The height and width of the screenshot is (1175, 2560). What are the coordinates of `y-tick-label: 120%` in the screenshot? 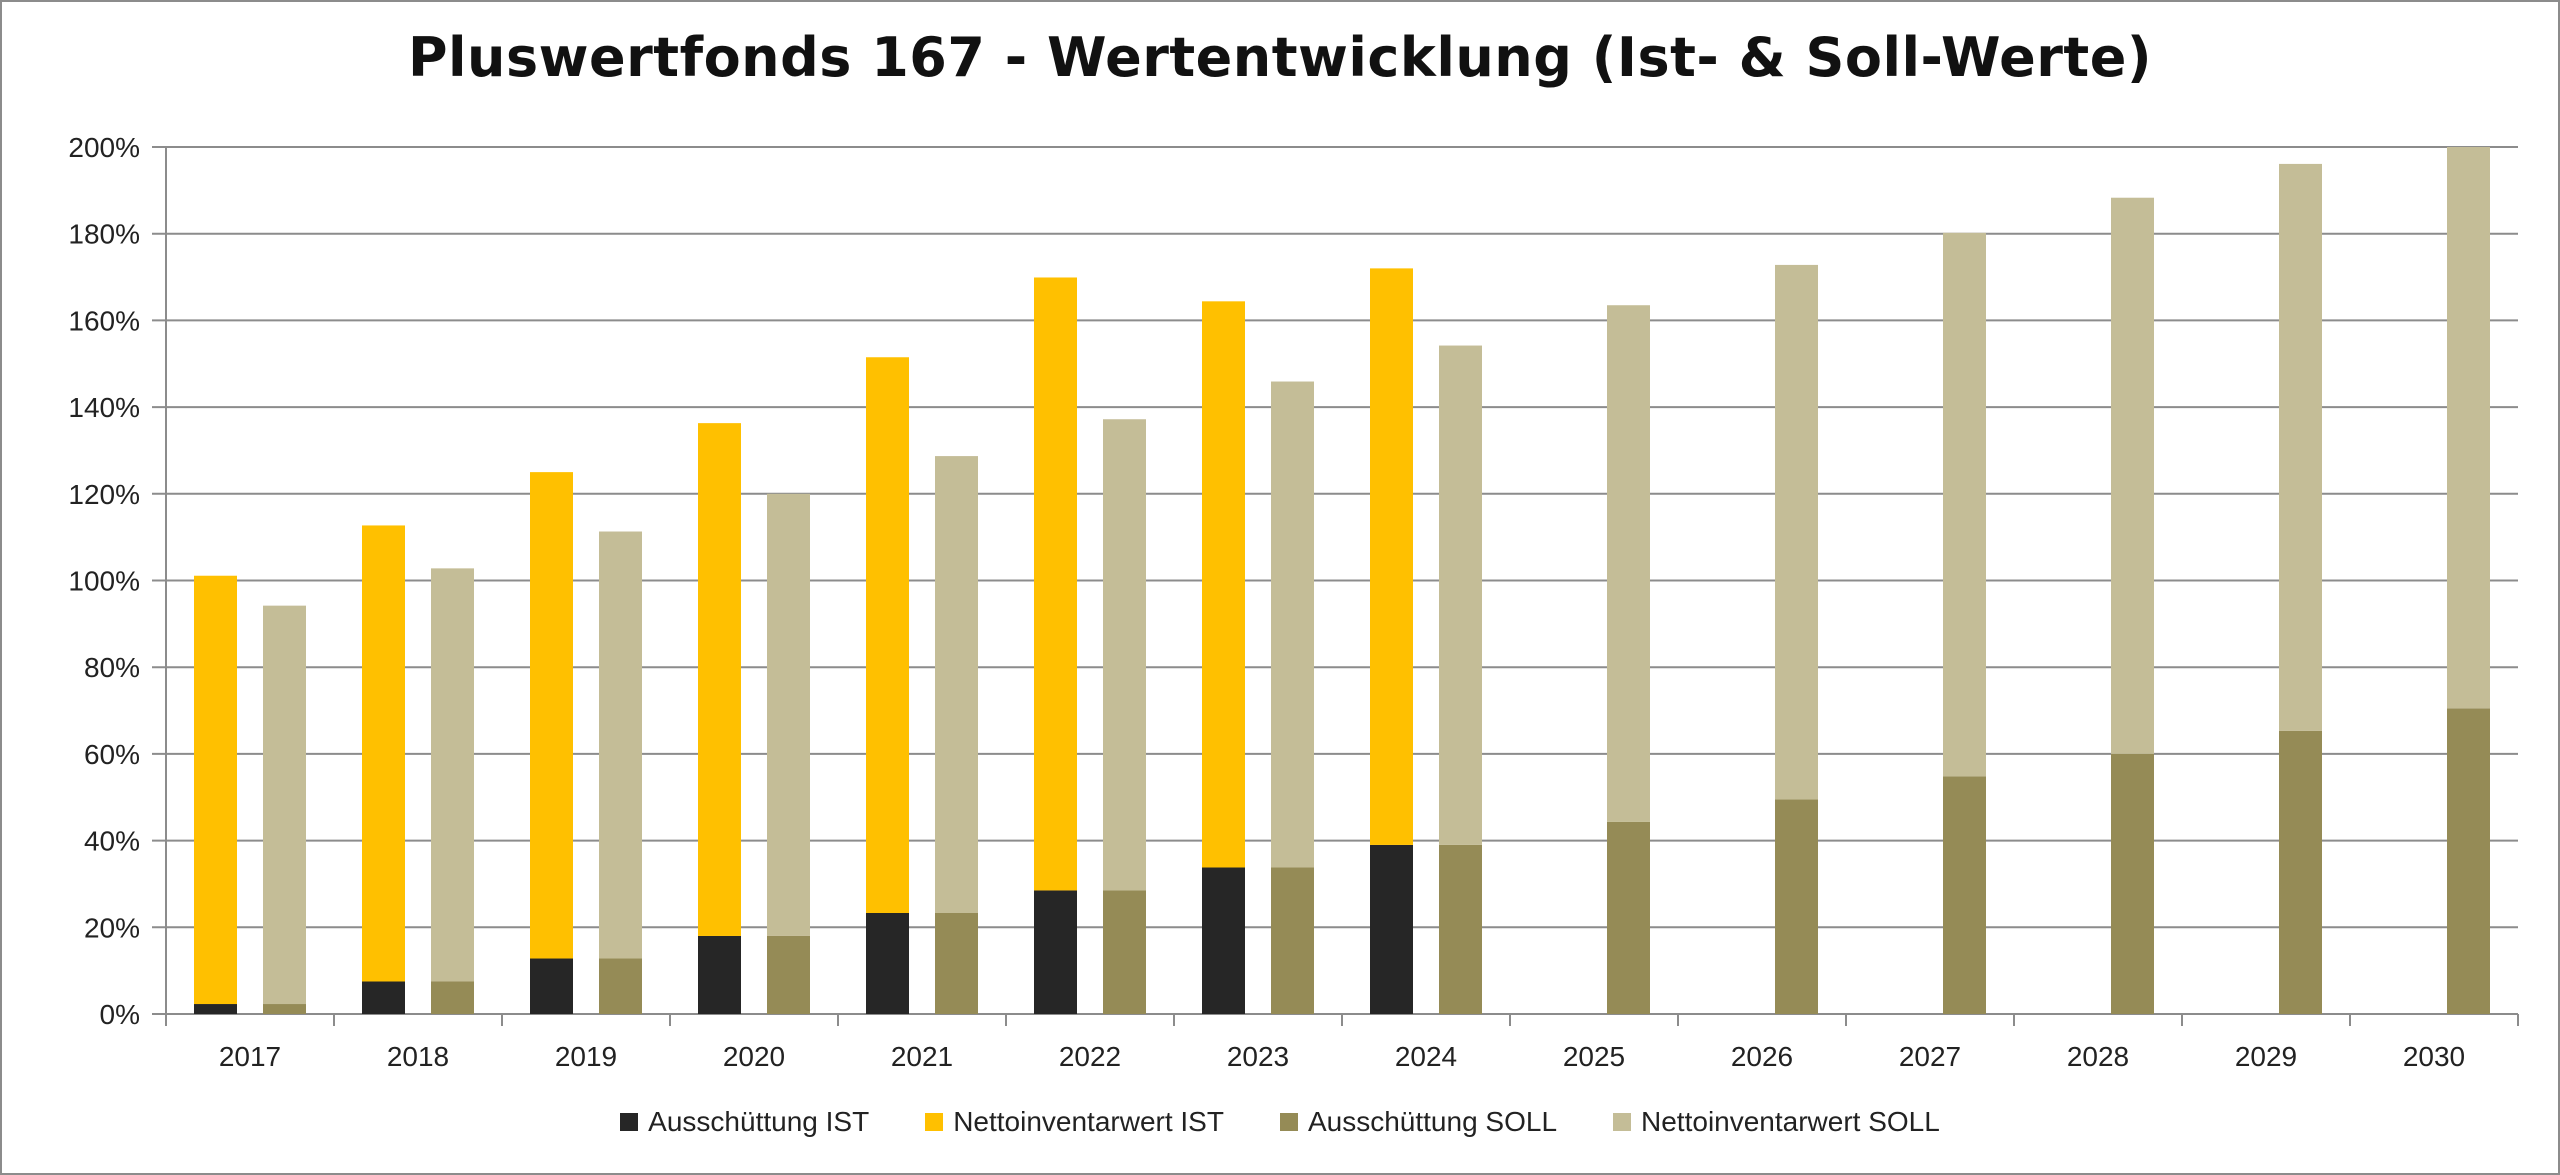 It's located at (104, 494).